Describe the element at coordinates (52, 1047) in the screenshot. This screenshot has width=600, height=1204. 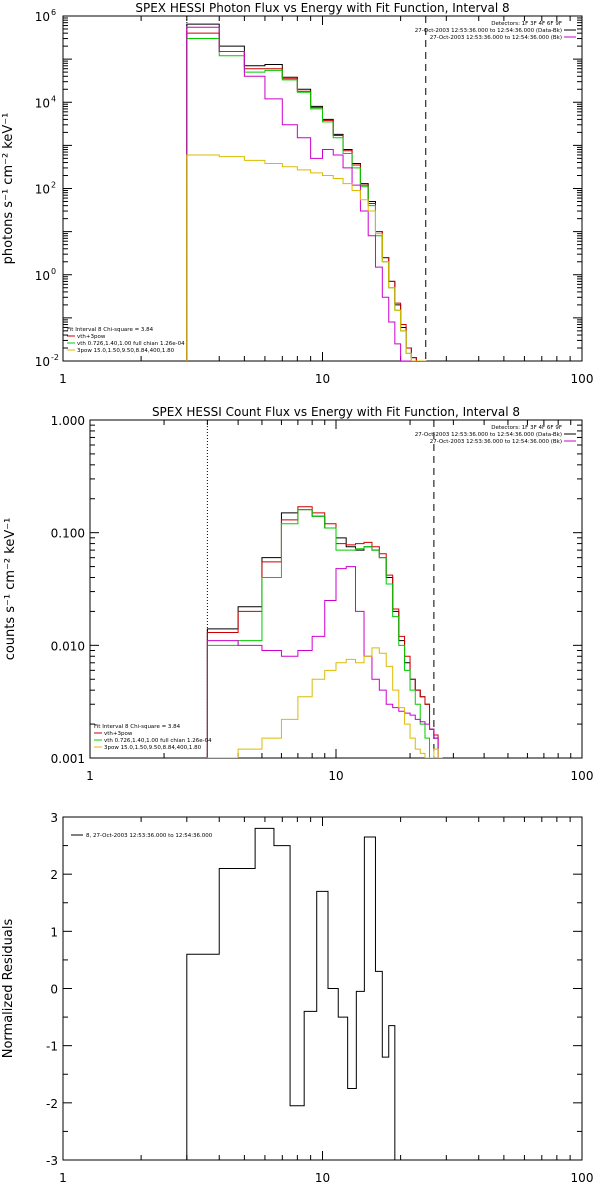
I see `y-tick-label: -1` at that location.